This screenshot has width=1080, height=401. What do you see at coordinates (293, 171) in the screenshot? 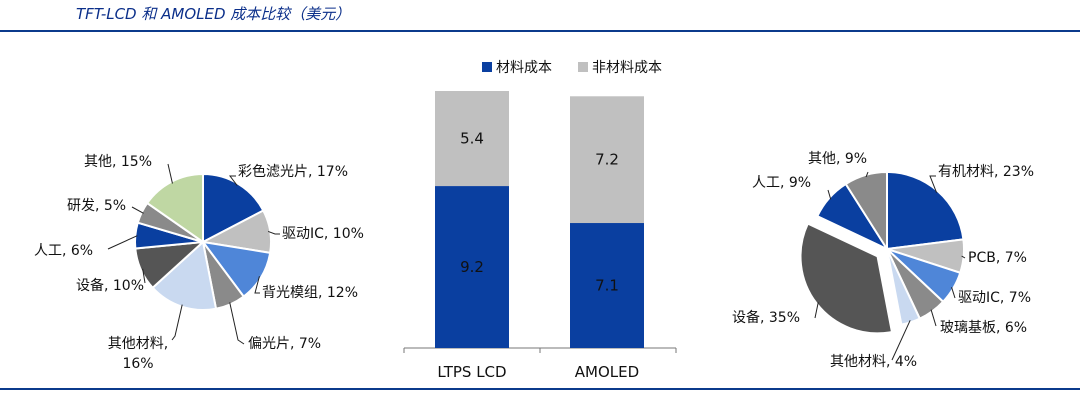
I see `tft-lcd-pie-label-彩色滤光片-17: 彩色滤光片, 17%` at bounding box center [293, 171].